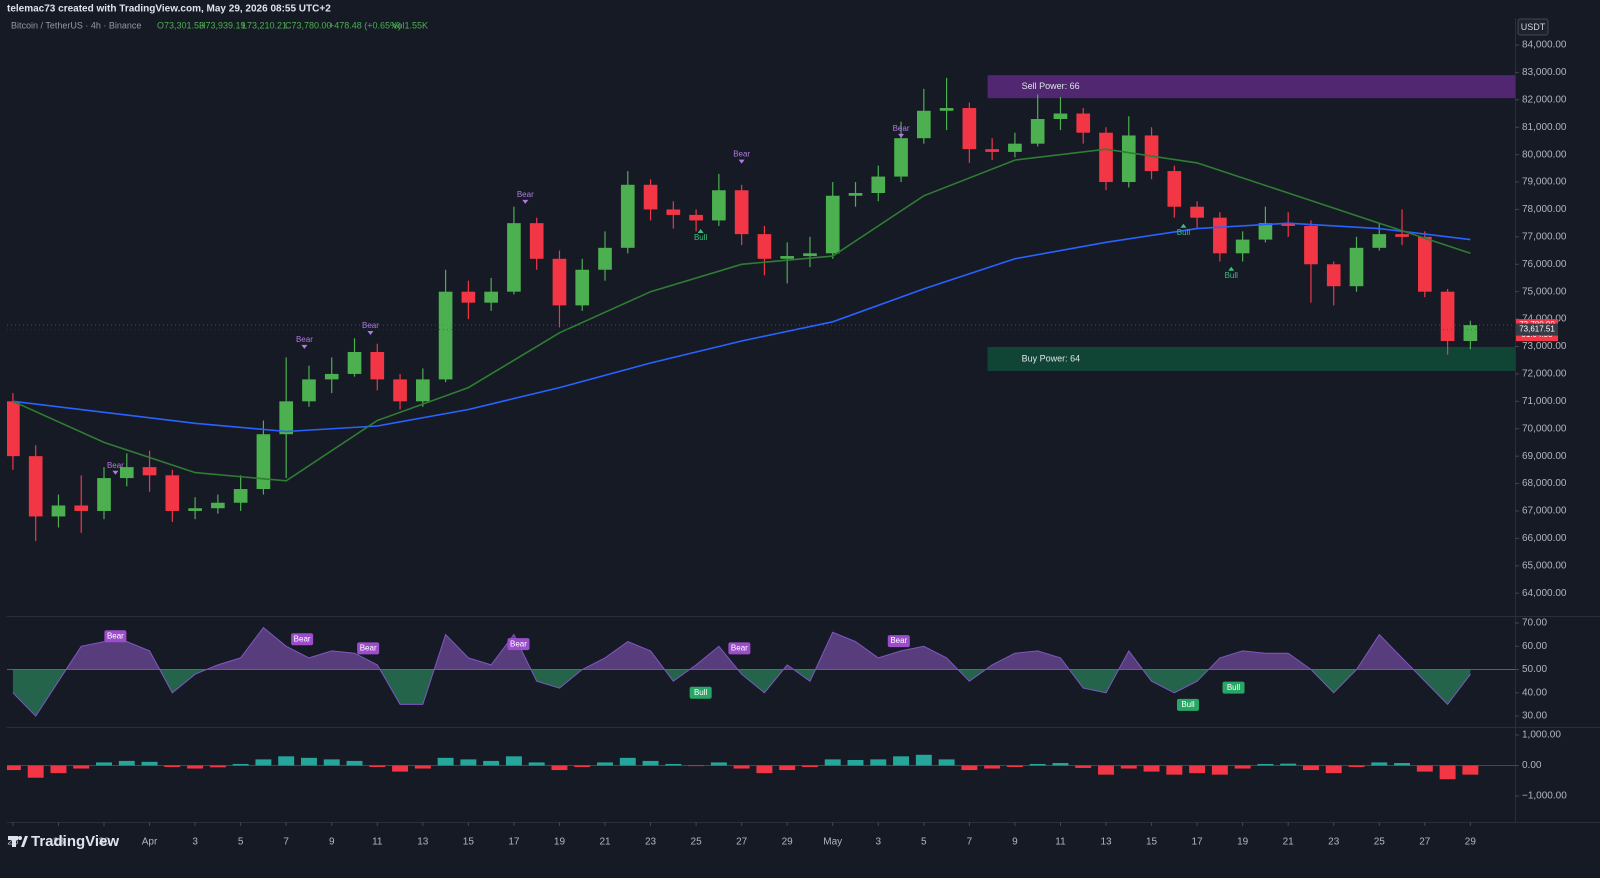 The height and width of the screenshot is (878, 1600). What do you see at coordinates (423, 842) in the screenshot?
I see `x-tick-label: 13` at bounding box center [423, 842].